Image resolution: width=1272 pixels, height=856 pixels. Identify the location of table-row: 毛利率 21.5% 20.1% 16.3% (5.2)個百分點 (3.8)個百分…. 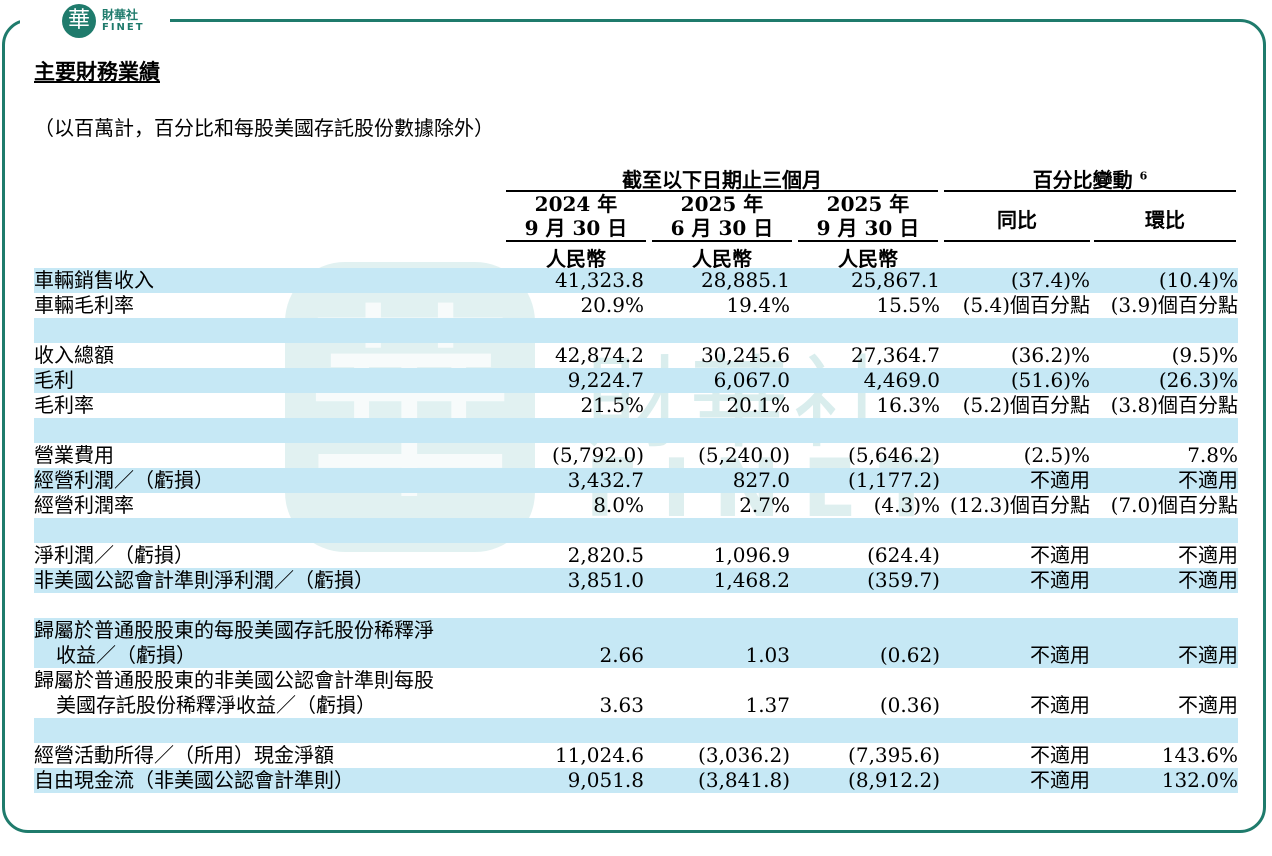
(636, 405).